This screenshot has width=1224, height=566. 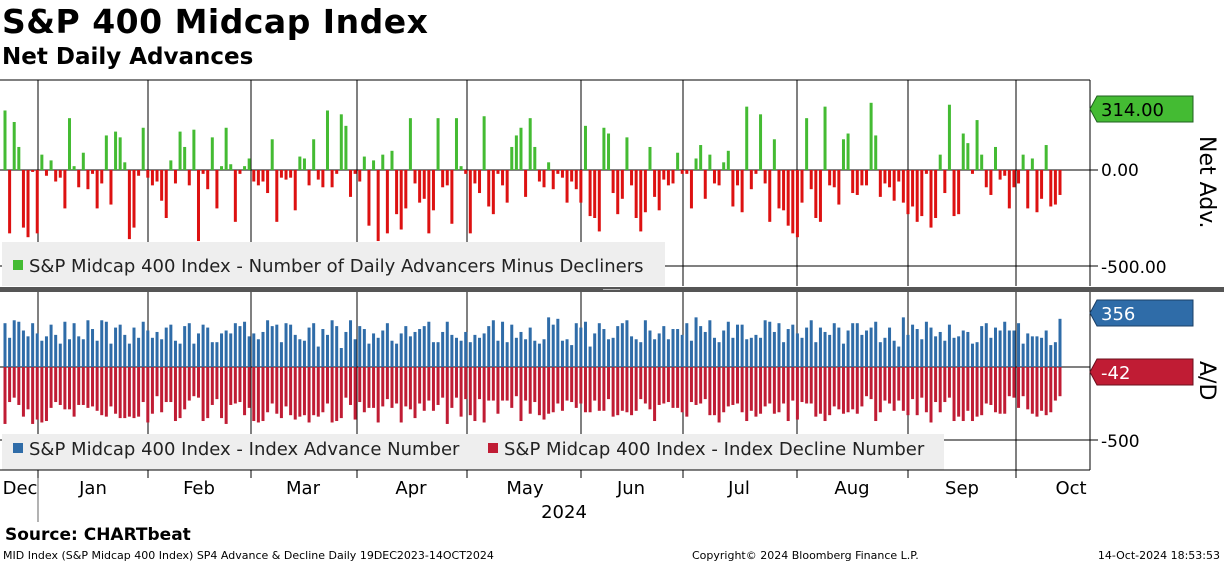 I want to click on page-title: S&P 400 Midcap Index, so click(x=215, y=21).